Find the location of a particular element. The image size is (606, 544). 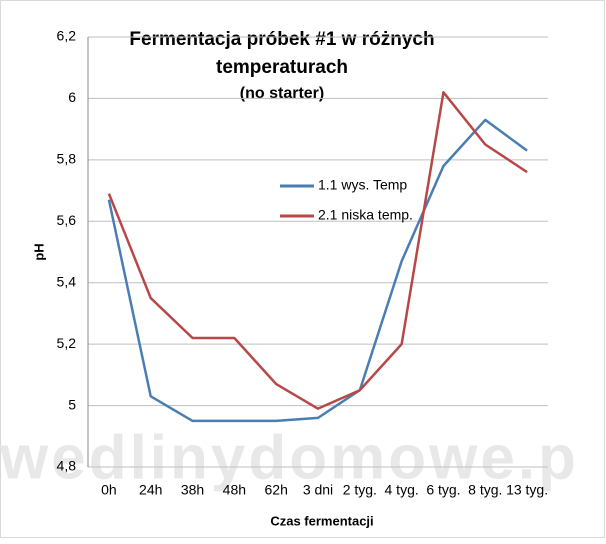

y-tick-label: 5,8 is located at coordinates (67, 159).